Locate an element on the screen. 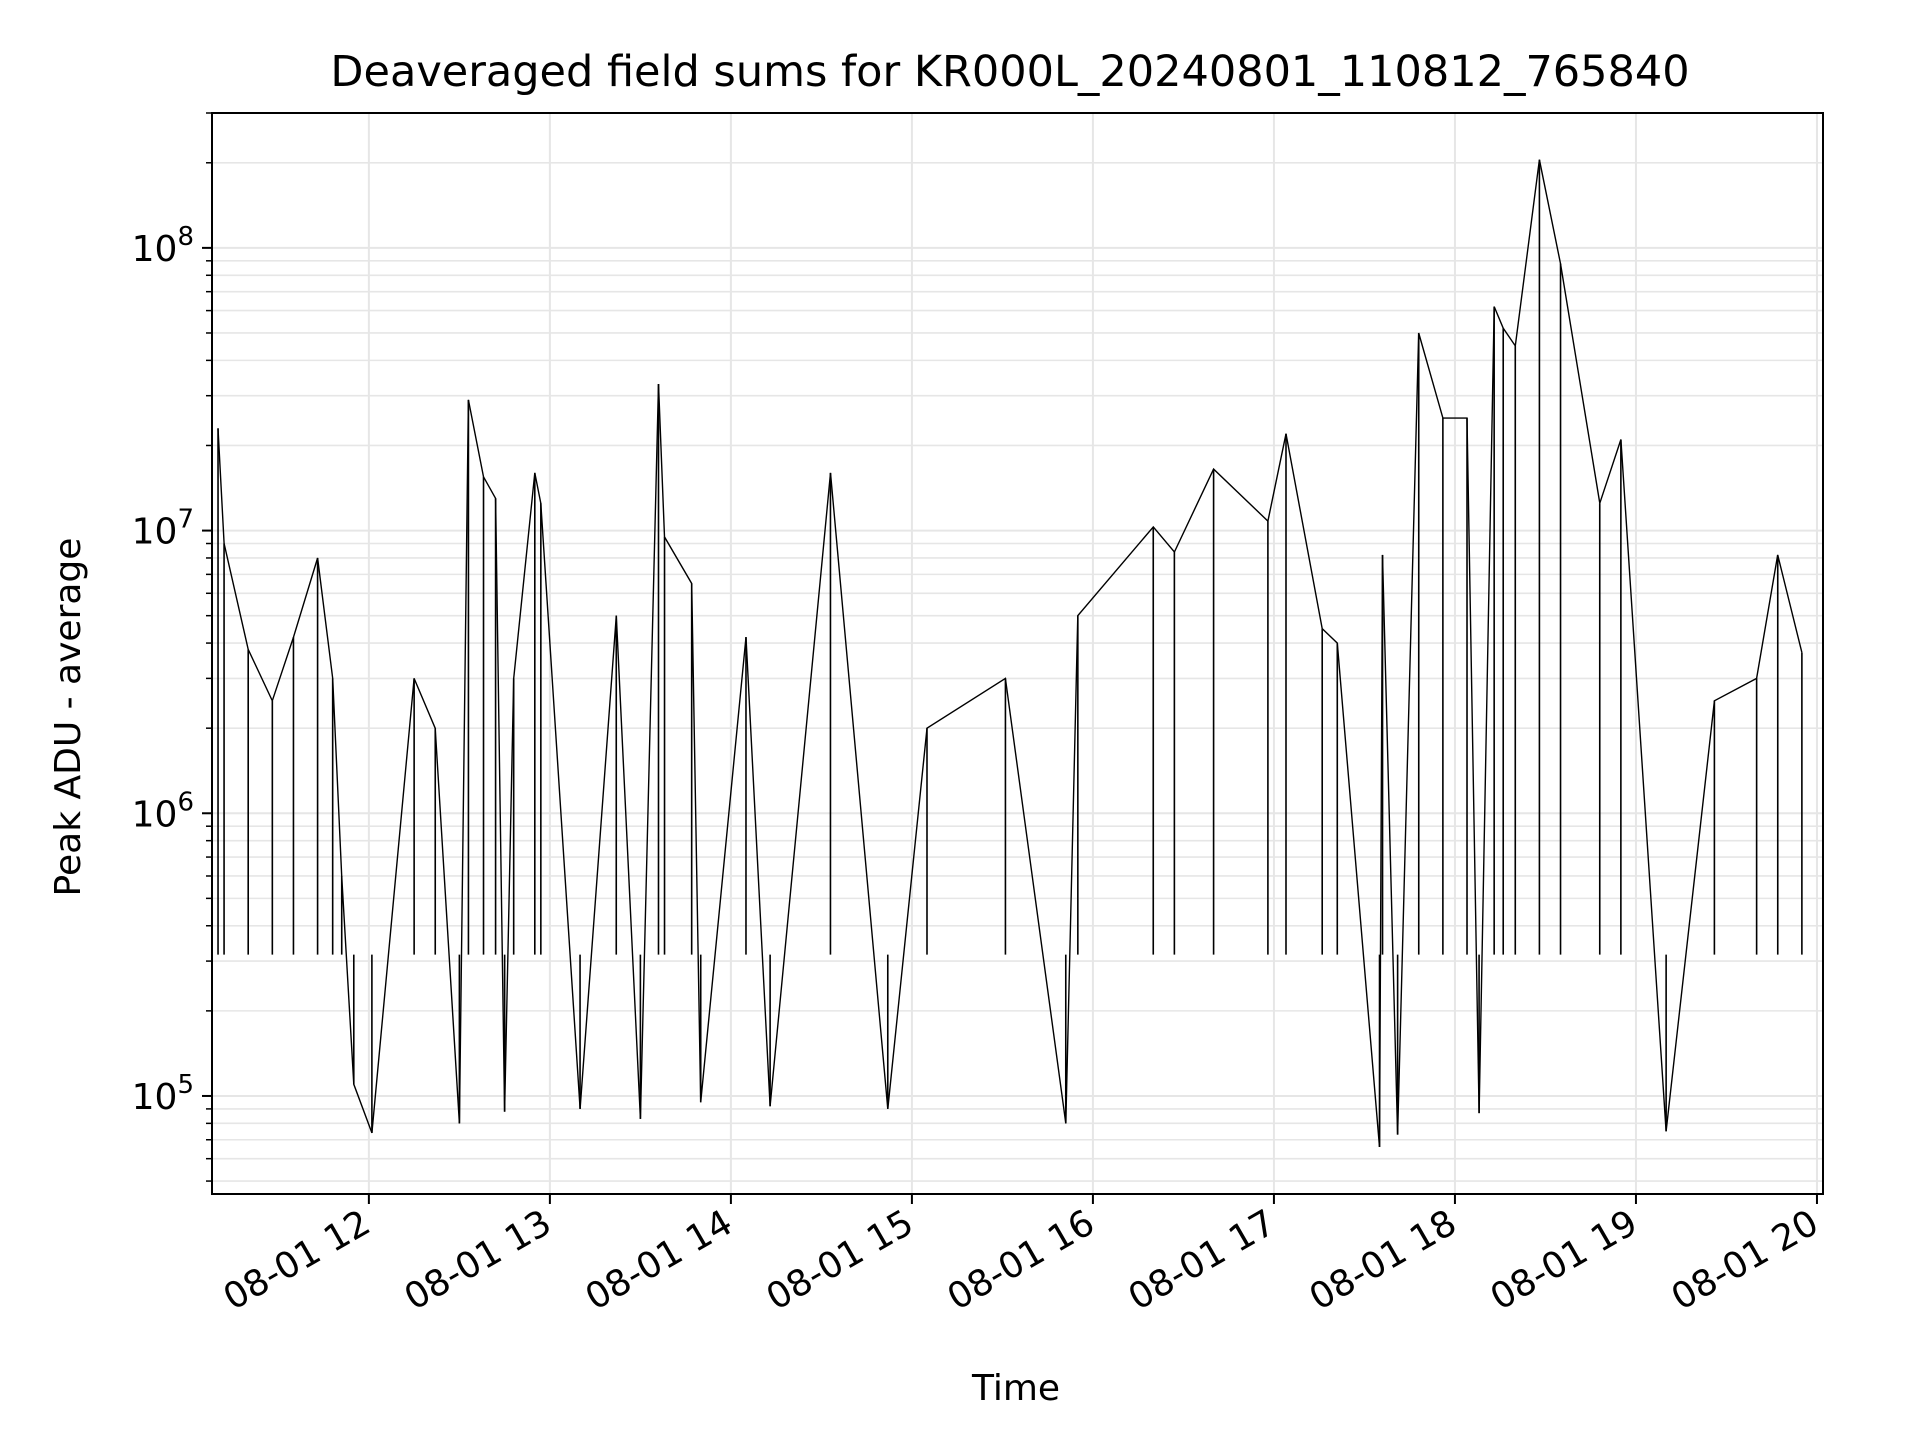 The width and height of the screenshot is (1920, 1440). y-tick-label: 10⁸ is located at coordinates (163, 246).